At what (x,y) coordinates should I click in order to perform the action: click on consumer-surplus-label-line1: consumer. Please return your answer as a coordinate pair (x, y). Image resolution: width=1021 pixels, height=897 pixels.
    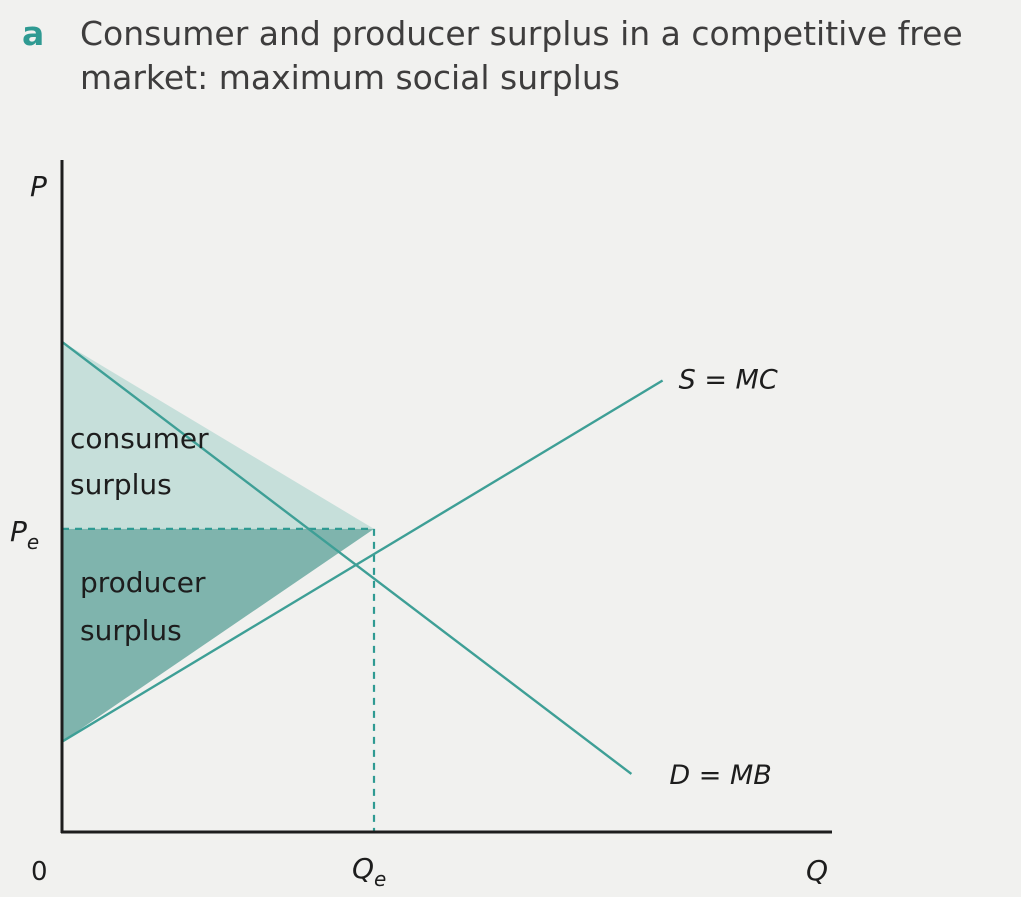
    Looking at the image, I should click on (139, 438).